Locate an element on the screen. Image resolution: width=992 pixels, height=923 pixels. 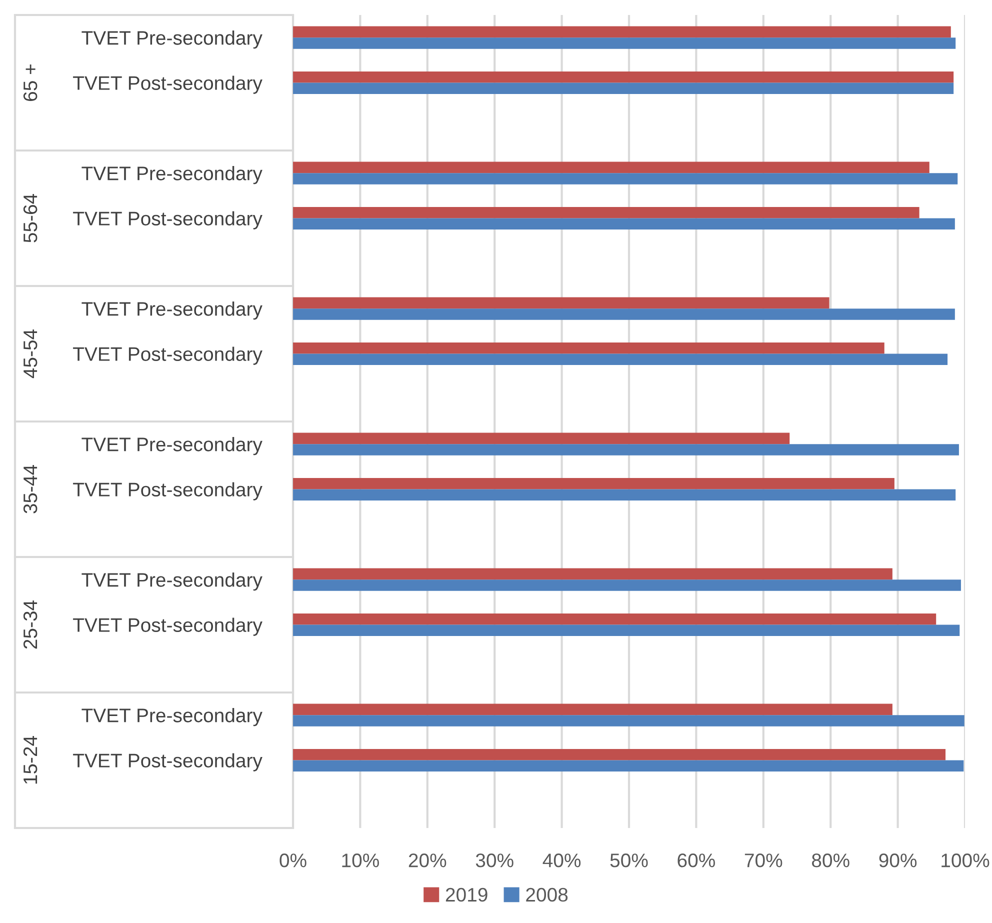
x-tick-label: 20% is located at coordinates (427, 861).